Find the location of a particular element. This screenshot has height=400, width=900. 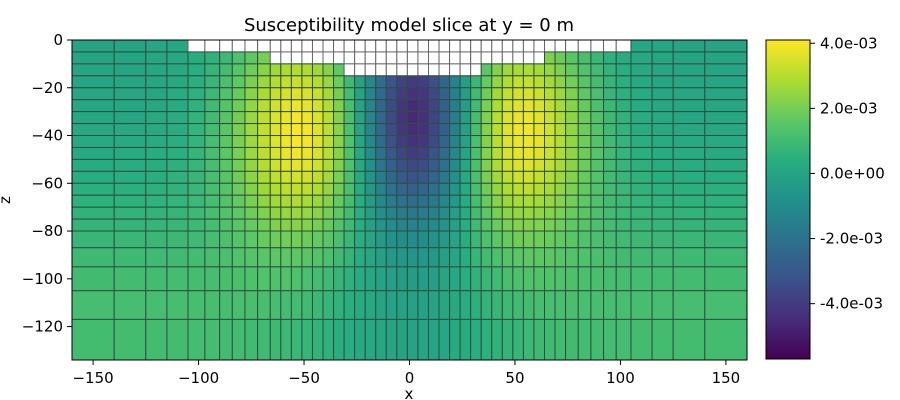

x-tick-label: −50 is located at coordinates (304, 378).